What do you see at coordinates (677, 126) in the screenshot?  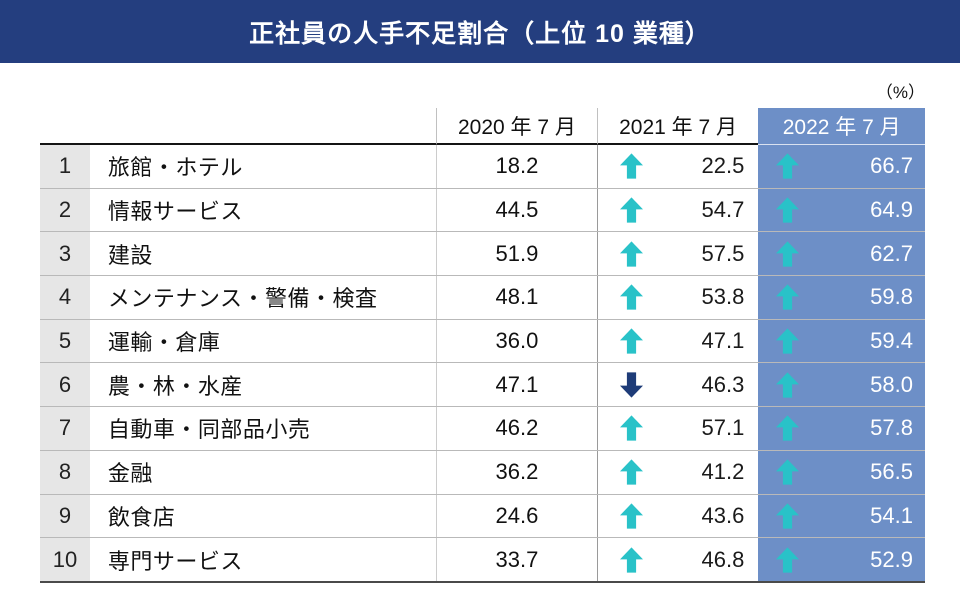 I see `column-header-2021: 2021 年 7 月` at bounding box center [677, 126].